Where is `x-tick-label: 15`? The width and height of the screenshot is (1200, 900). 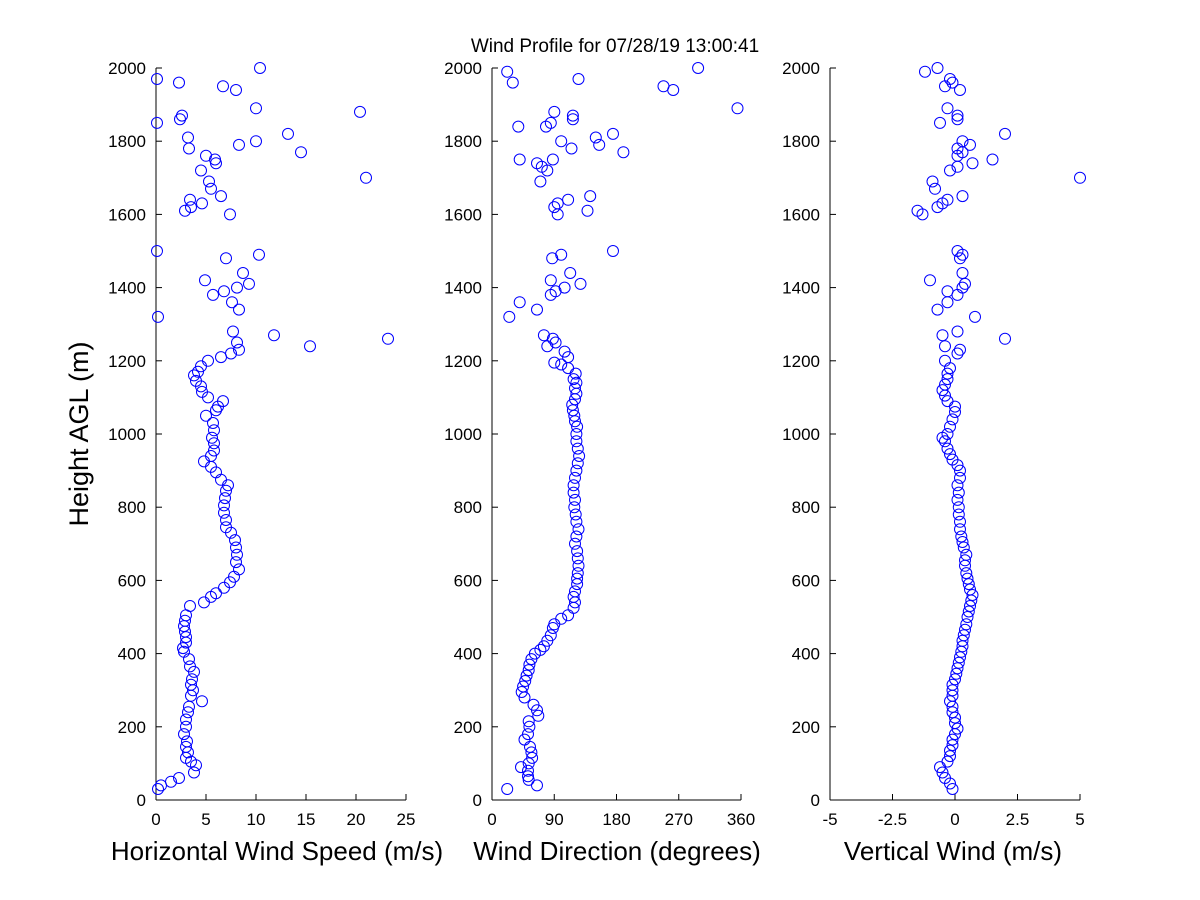
x-tick-label: 15 is located at coordinates (306, 819).